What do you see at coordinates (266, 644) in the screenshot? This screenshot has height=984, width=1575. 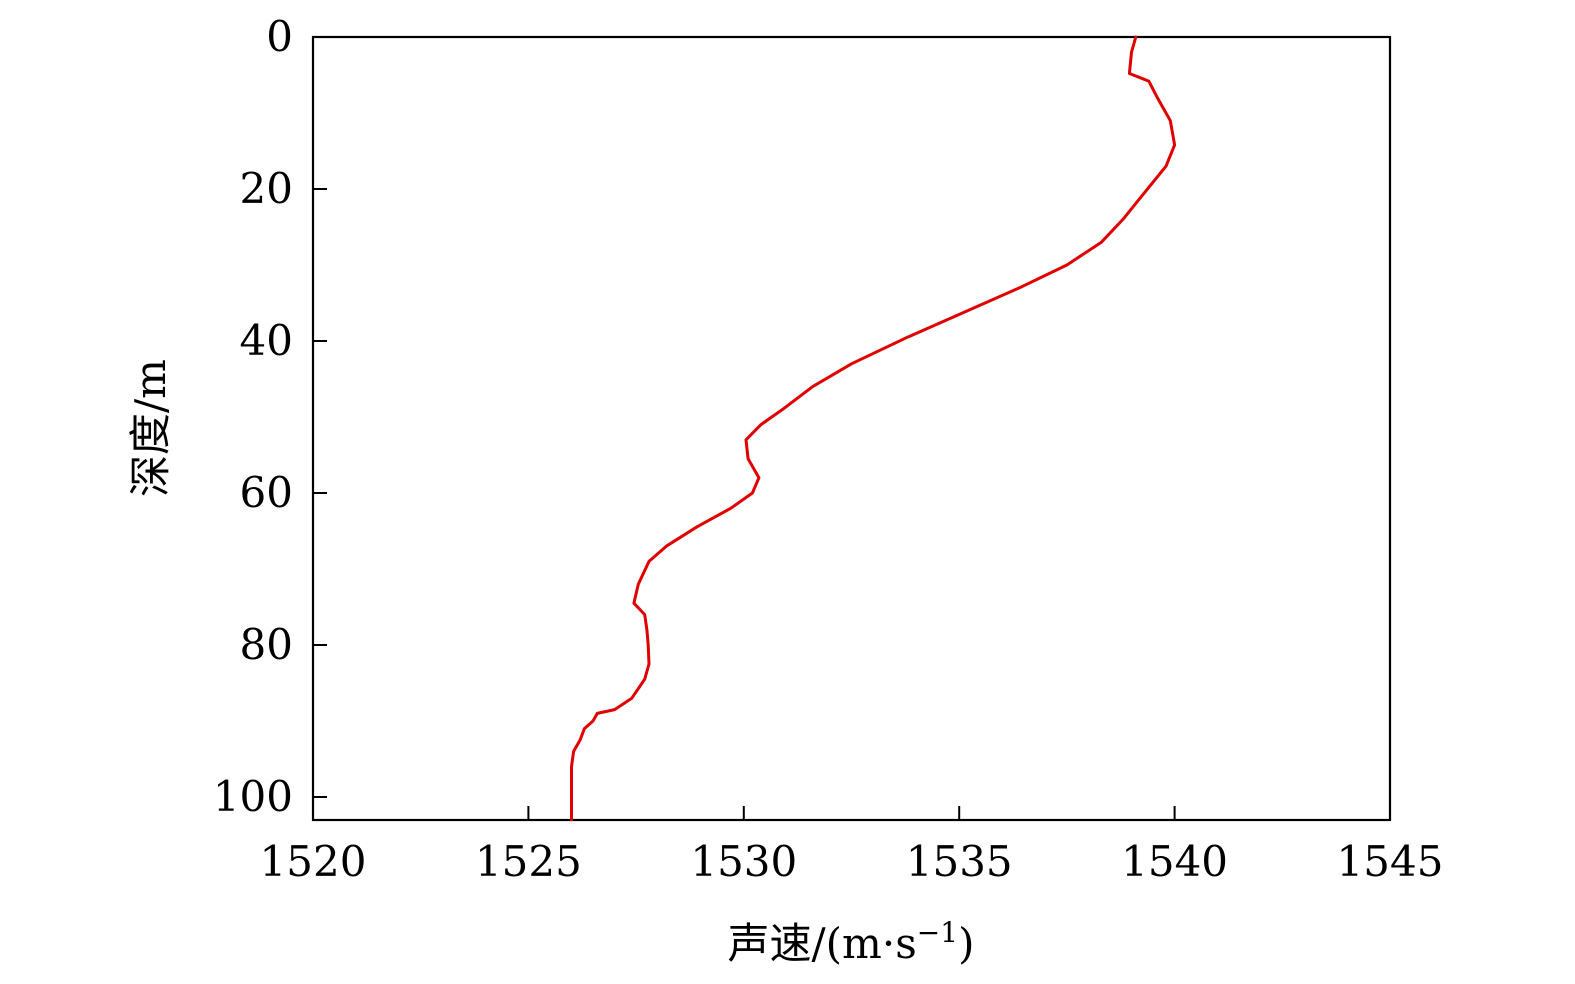 I see `y-tick-label: 80` at bounding box center [266, 644].